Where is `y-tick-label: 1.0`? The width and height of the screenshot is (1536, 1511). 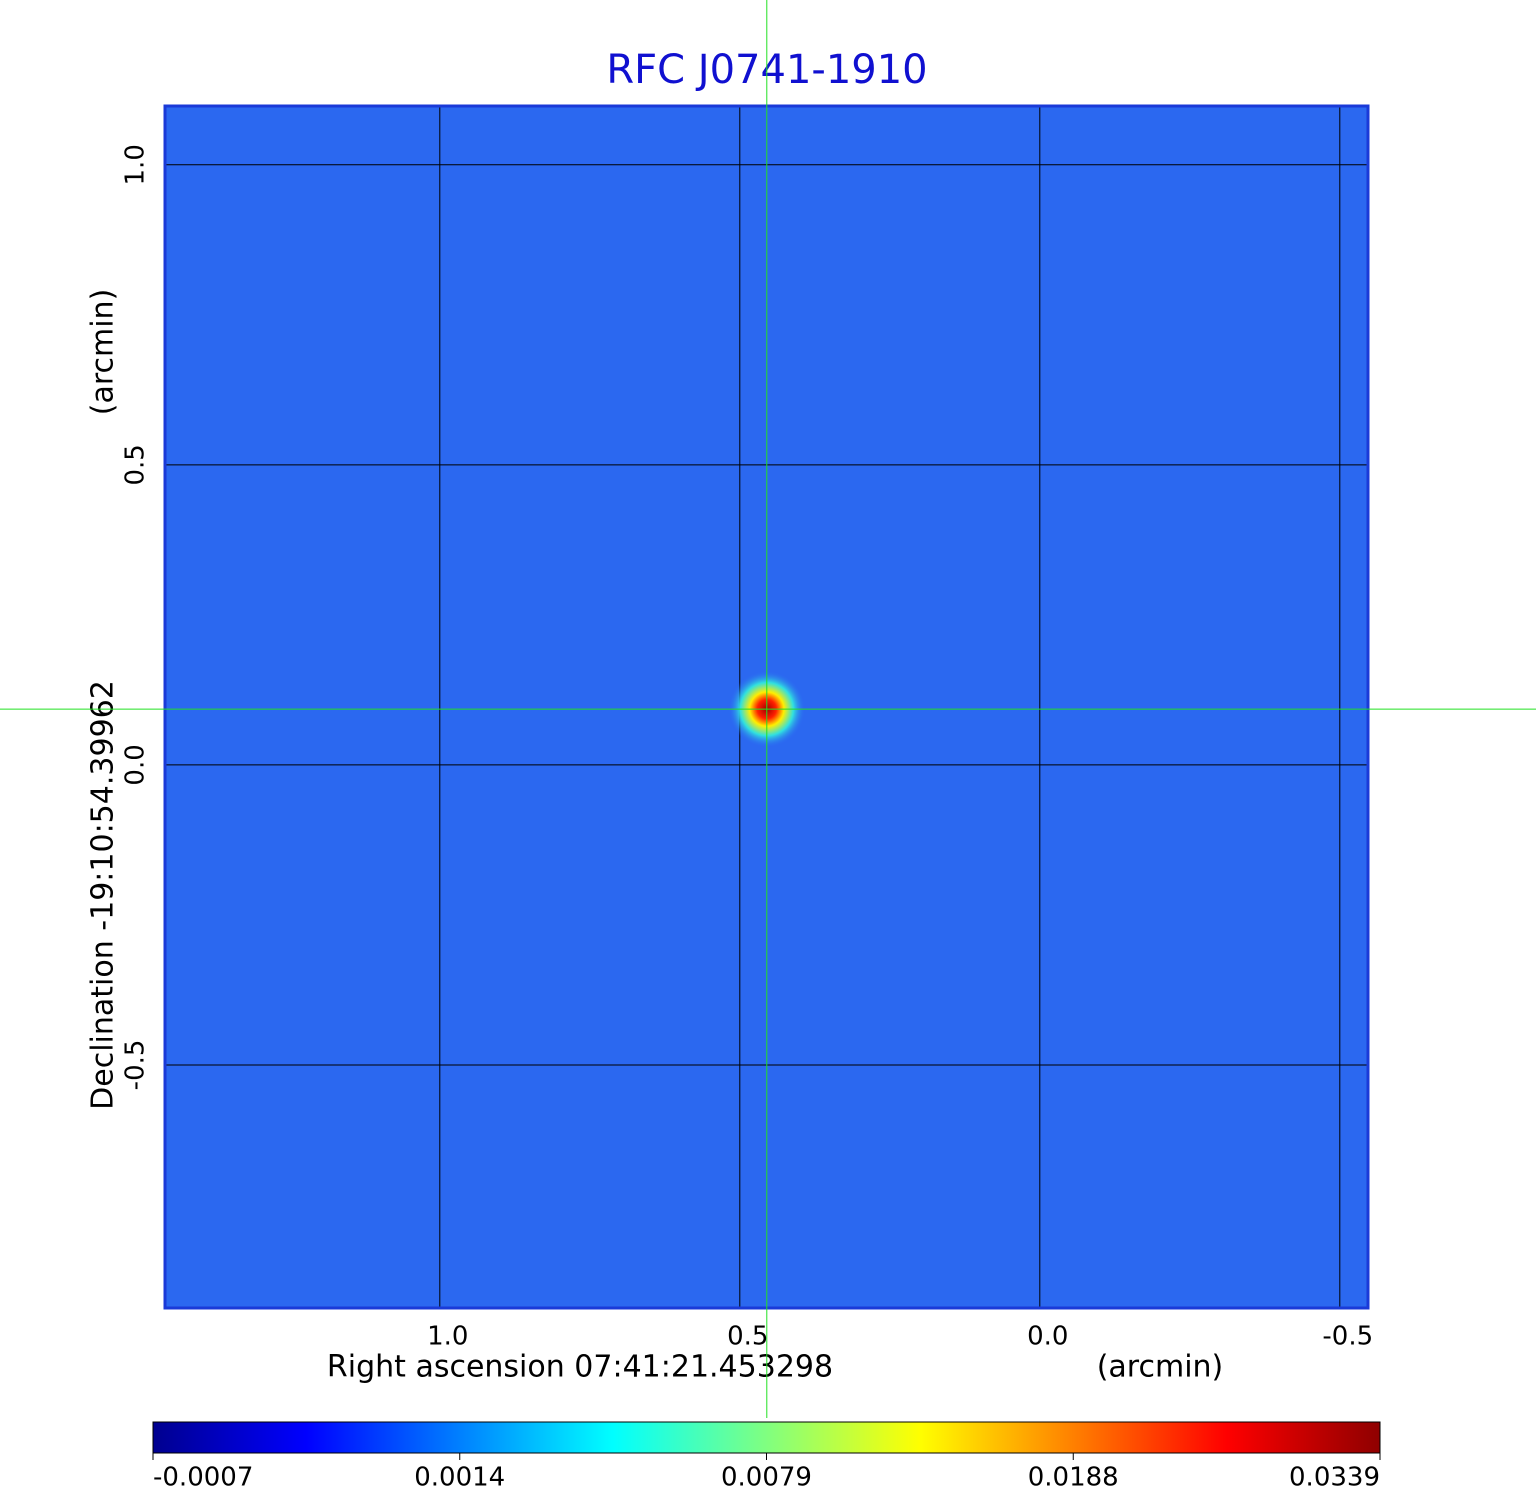 y-tick-label: 1.0 is located at coordinates (136, 164).